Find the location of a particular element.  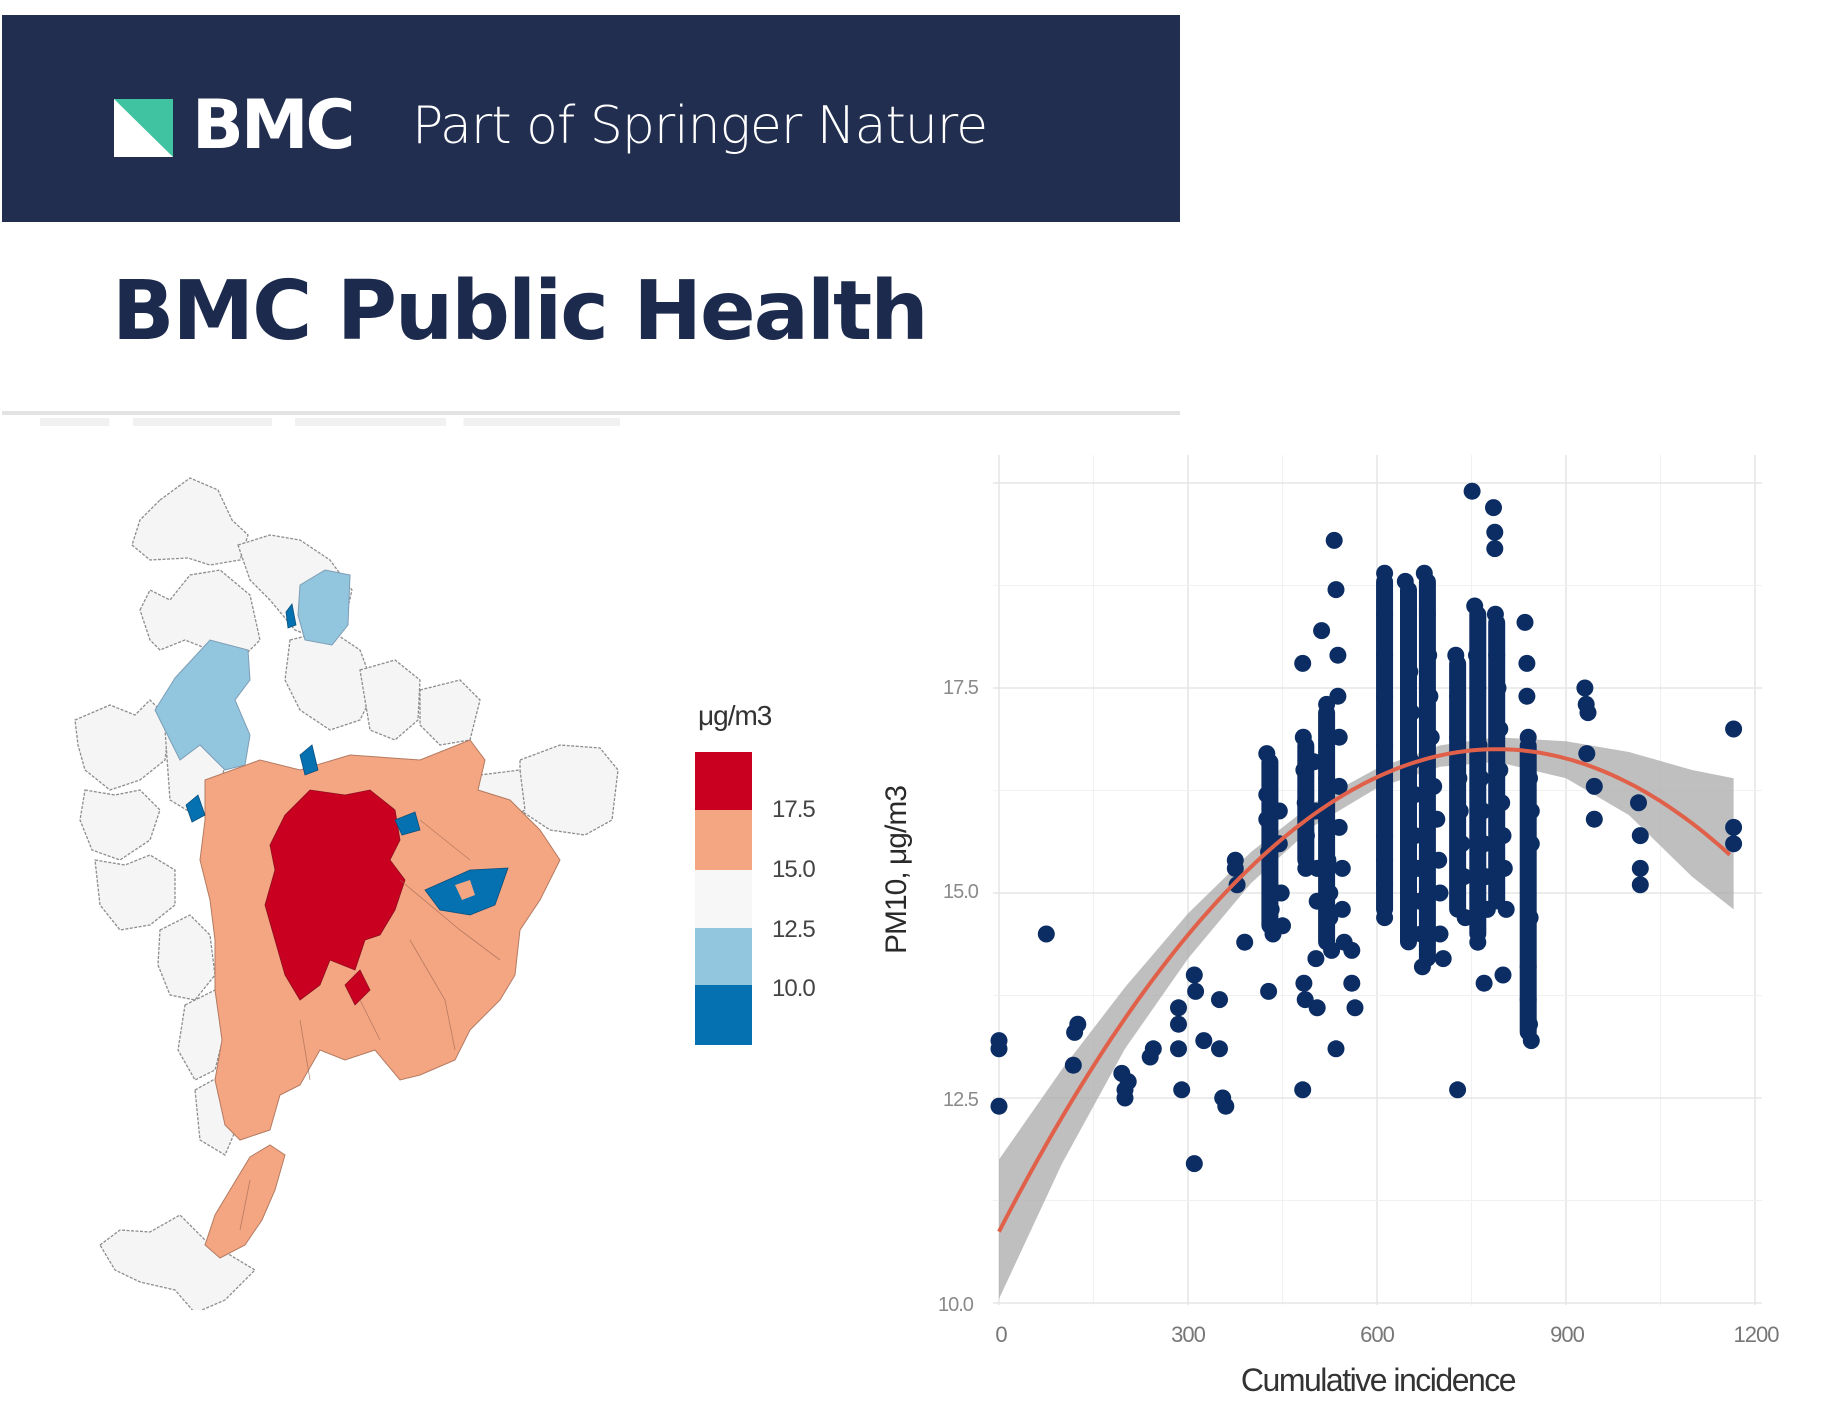

legend-swatch-lightblue is located at coordinates (723, 956).